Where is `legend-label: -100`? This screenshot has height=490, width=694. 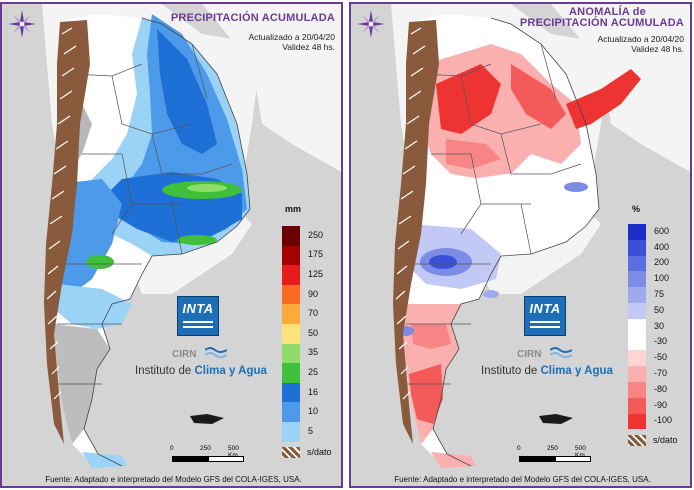
legend-label: -100 is located at coordinates (663, 420).